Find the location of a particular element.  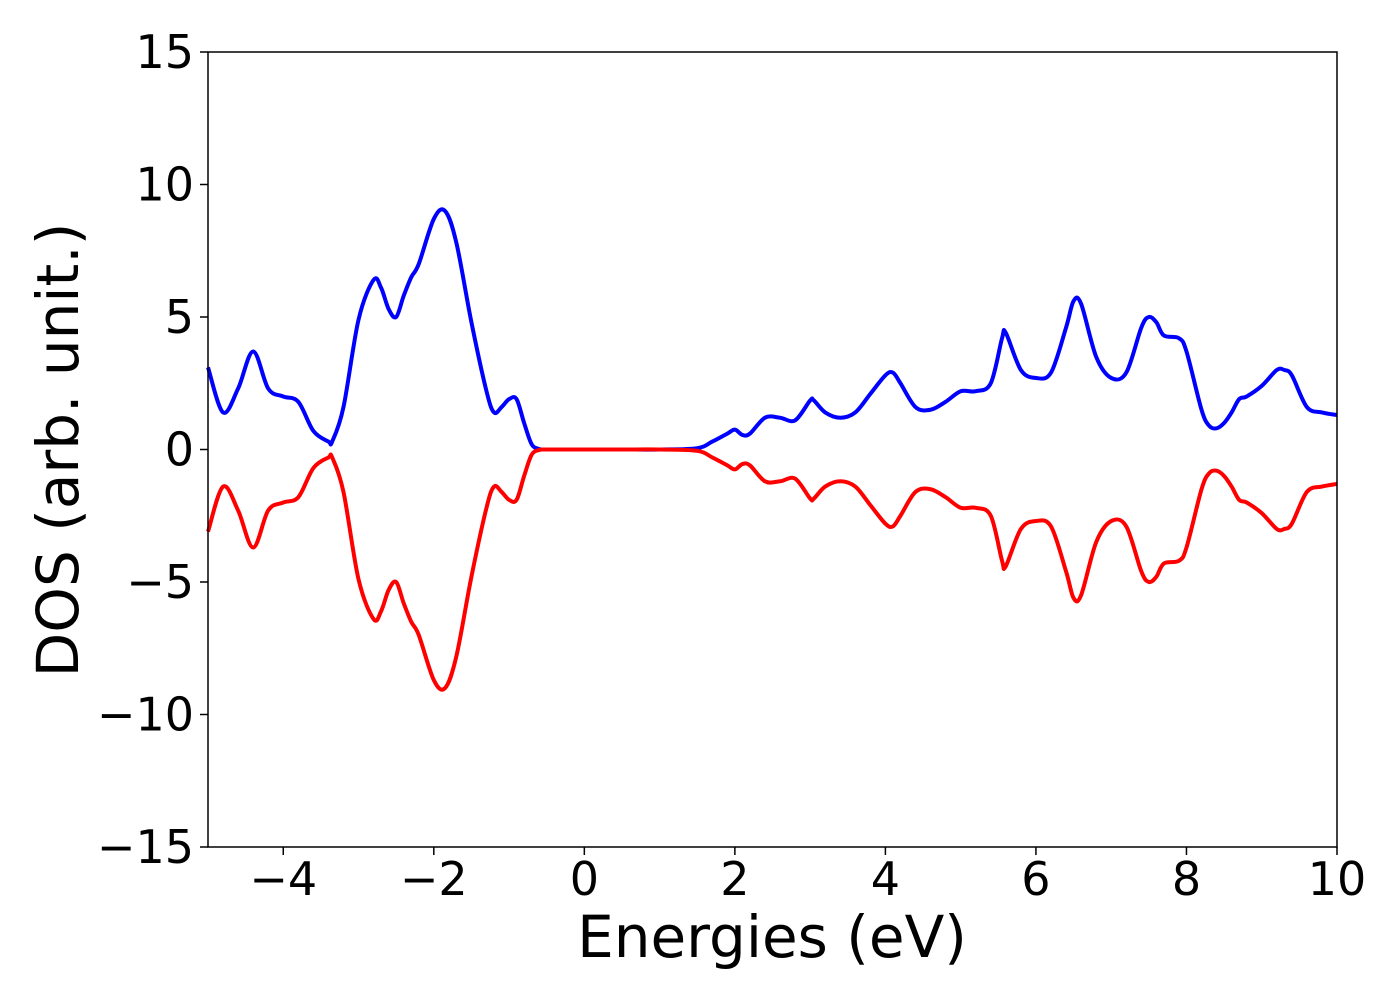

y-axis-label: DOS (arb. unit.) is located at coordinates (58, 450).